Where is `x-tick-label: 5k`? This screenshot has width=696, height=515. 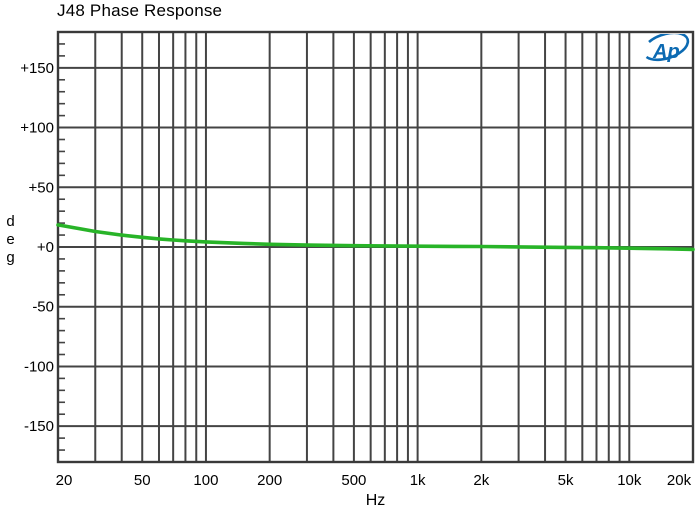 x-tick-label: 5k is located at coordinates (566, 480).